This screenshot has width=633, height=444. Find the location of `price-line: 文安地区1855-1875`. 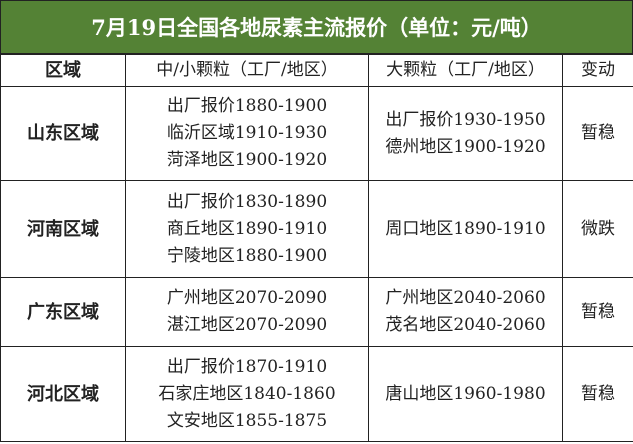

price-line: 文安地区1855-1875 is located at coordinates (247, 420).